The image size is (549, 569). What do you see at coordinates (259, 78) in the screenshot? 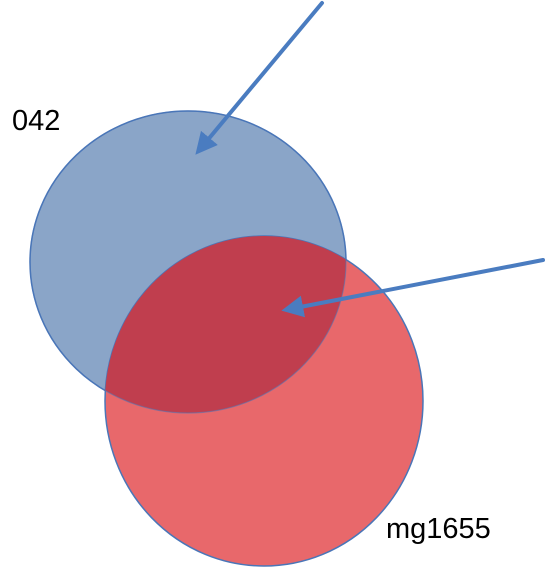
I see `arrow-to-set-a` at bounding box center [259, 78].